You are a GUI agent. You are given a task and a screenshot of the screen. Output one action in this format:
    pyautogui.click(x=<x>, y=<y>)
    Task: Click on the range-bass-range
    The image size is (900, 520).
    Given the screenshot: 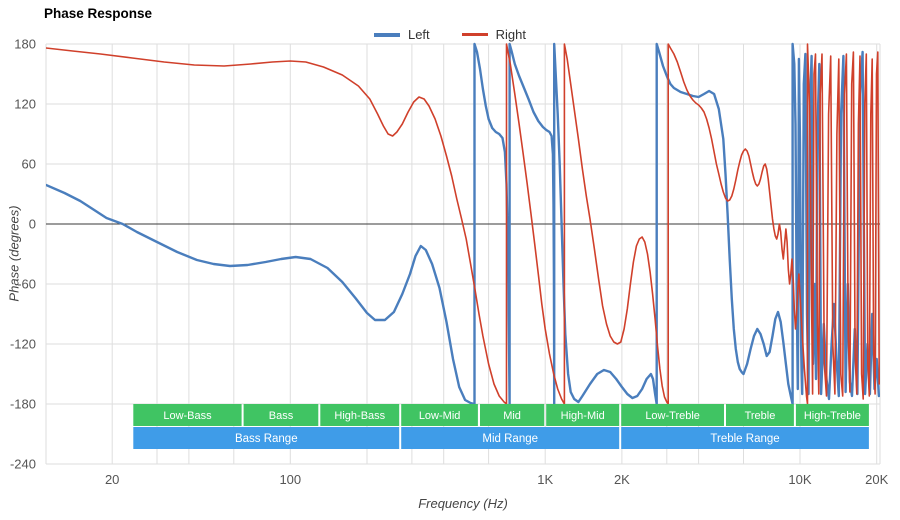 What is the action you would take?
    pyautogui.click(x=266, y=438)
    